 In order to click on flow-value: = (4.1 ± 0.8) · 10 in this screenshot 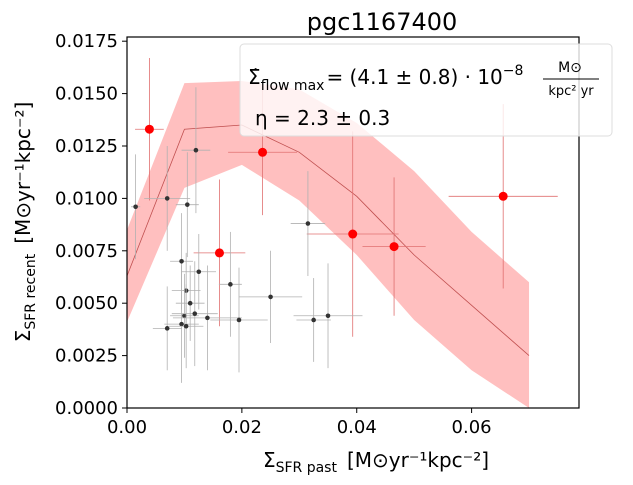, I will do `click(414, 77)`.